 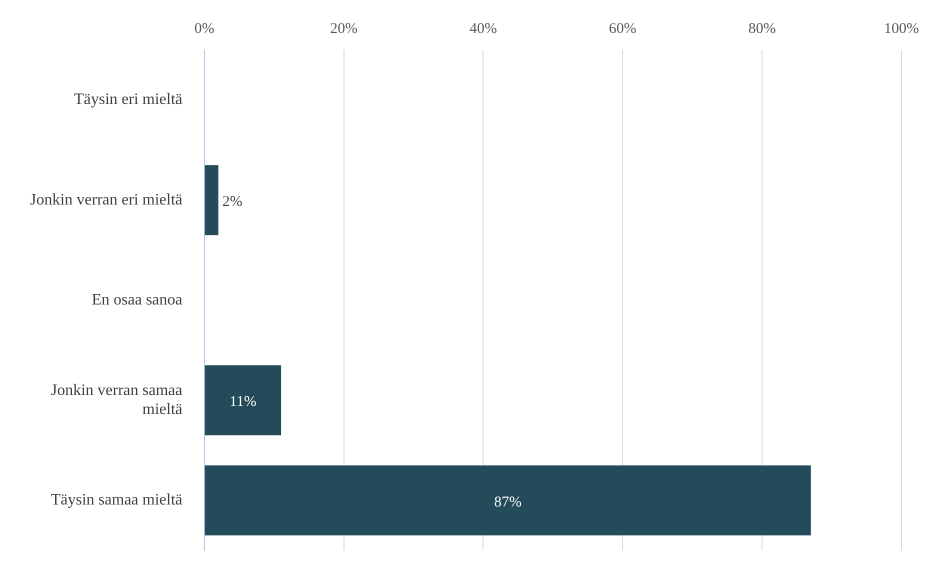 What do you see at coordinates (204, 28) in the screenshot?
I see `x-tick-label: 0%` at bounding box center [204, 28].